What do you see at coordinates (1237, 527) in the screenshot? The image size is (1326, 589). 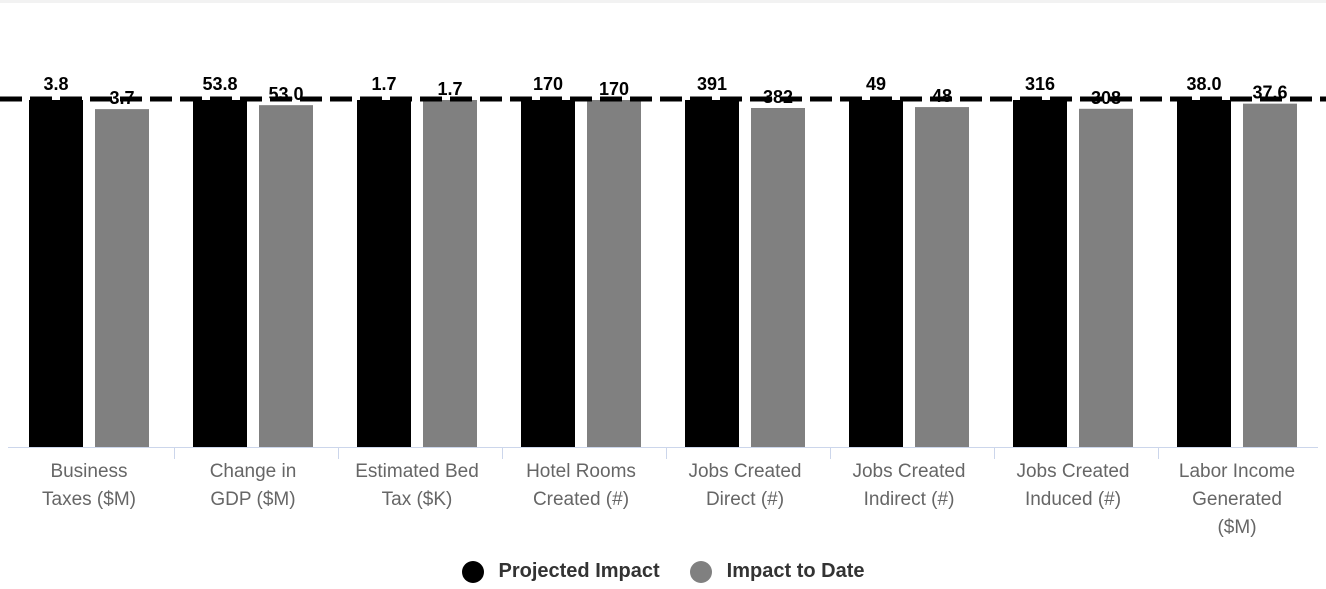 I see `category-label-line: ($M)` at bounding box center [1237, 527].